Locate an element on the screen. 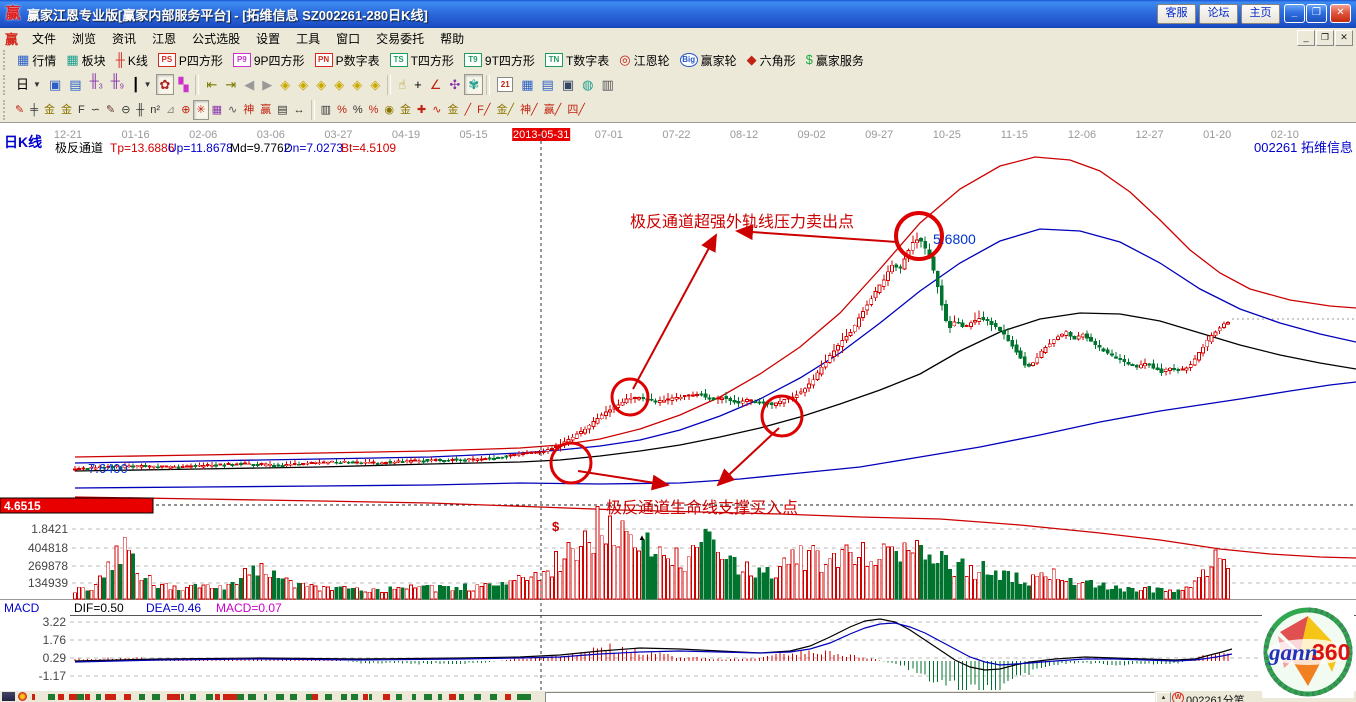  print-button: ▥ is located at coordinates (607, 84).